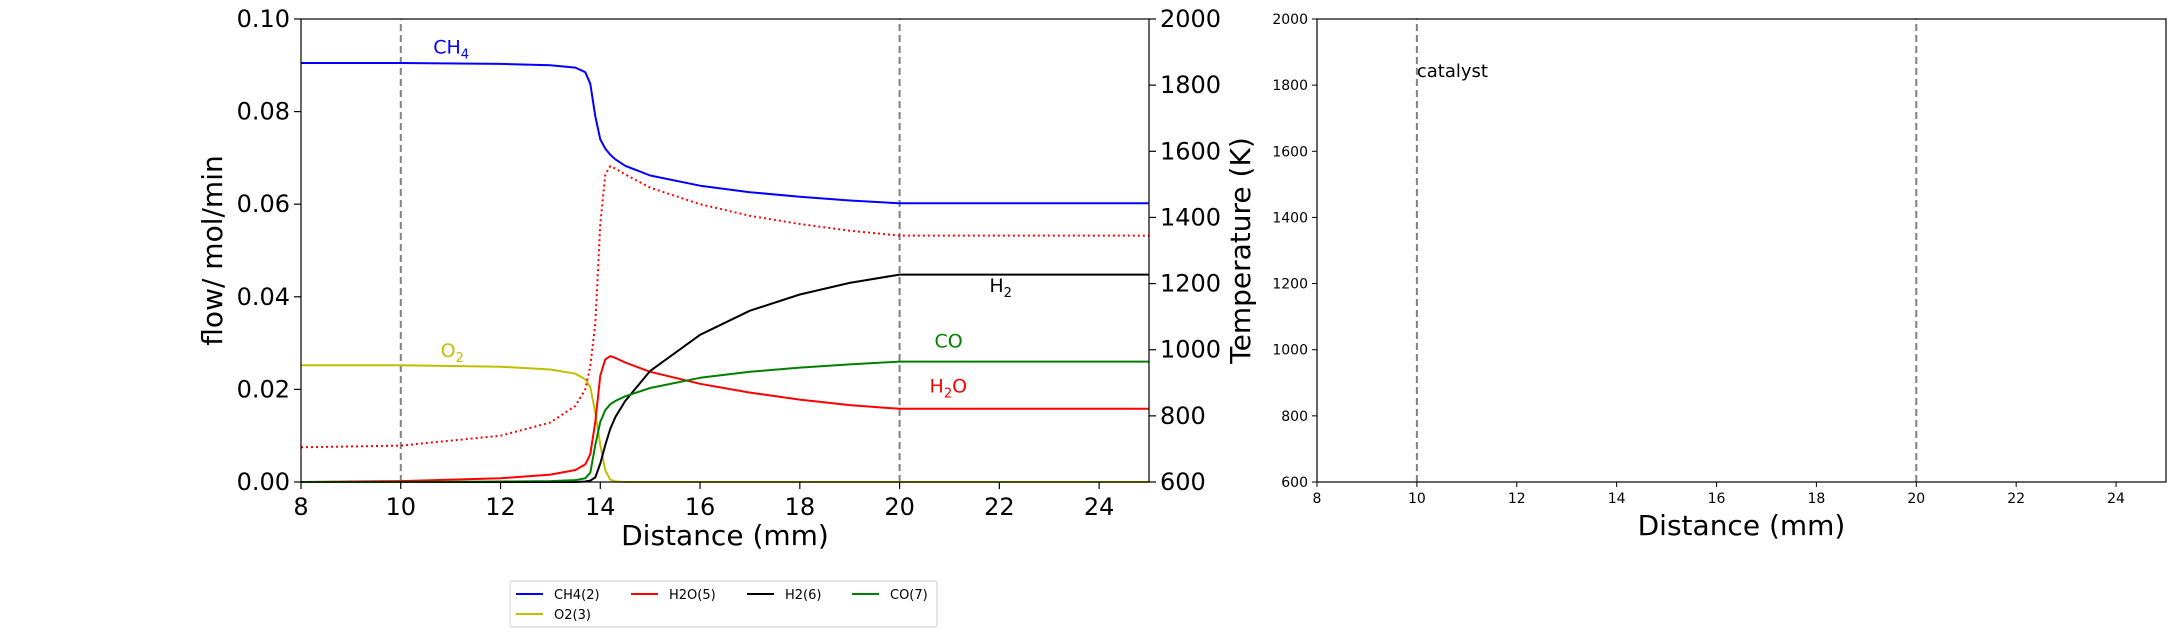 This screenshot has height=640, width=2173. What do you see at coordinates (1290, 152) in the screenshot?
I see `y-tick-label: 1600` at bounding box center [1290, 152].